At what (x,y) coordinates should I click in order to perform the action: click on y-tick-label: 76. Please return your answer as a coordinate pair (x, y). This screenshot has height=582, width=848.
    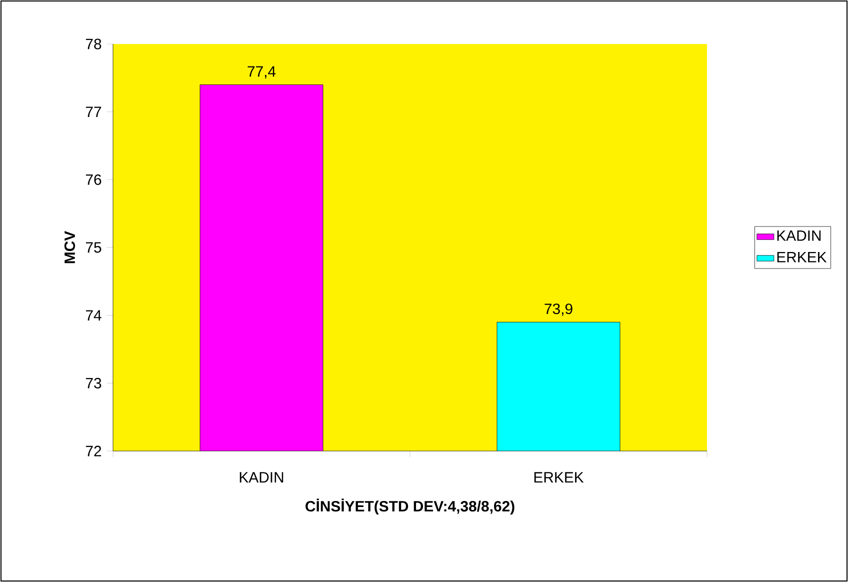
    Looking at the image, I should click on (94, 179).